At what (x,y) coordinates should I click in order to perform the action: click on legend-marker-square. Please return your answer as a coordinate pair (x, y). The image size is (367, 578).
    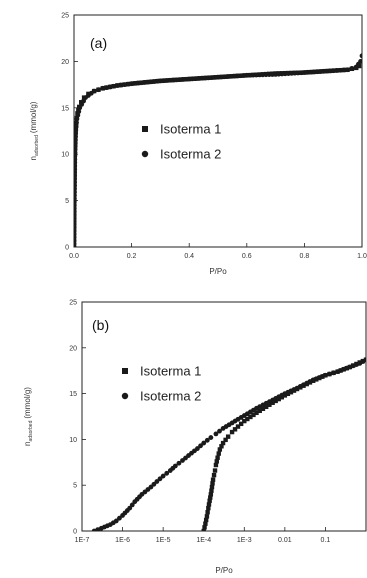
    Looking at the image, I should click on (125, 371).